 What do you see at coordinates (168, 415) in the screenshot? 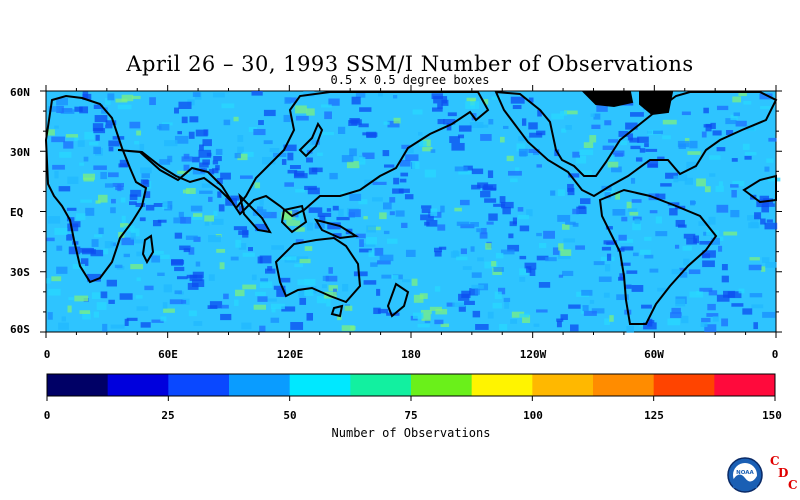
I see `colorbar-label-25: 25` at bounding box center [168, 415].